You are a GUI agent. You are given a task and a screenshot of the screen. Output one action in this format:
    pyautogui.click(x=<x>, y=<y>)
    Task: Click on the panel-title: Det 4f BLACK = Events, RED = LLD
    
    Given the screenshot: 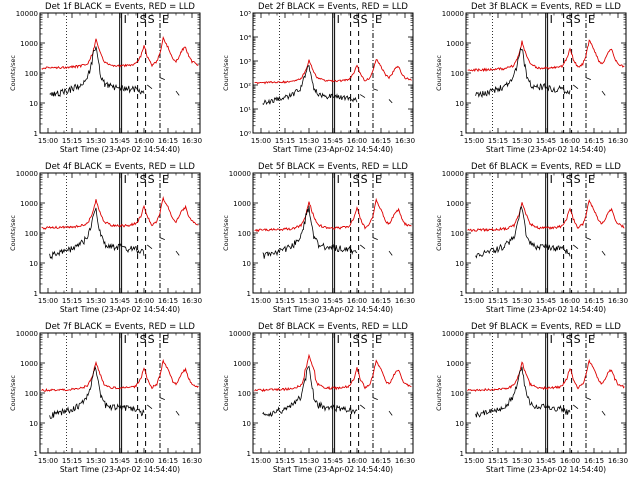 What is the action you would take?
    pyautogui.click(x=120, y=167)
    